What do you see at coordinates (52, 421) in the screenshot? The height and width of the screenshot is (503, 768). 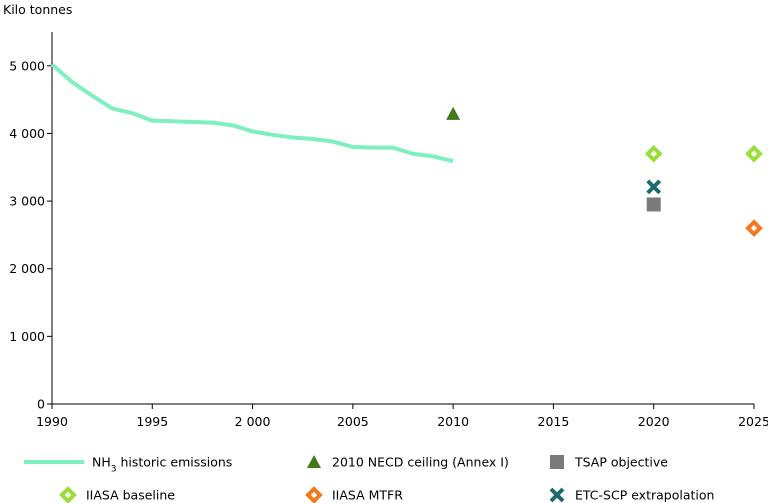 I see `x-tick-label: 1990` at bounding box center [52, 421].